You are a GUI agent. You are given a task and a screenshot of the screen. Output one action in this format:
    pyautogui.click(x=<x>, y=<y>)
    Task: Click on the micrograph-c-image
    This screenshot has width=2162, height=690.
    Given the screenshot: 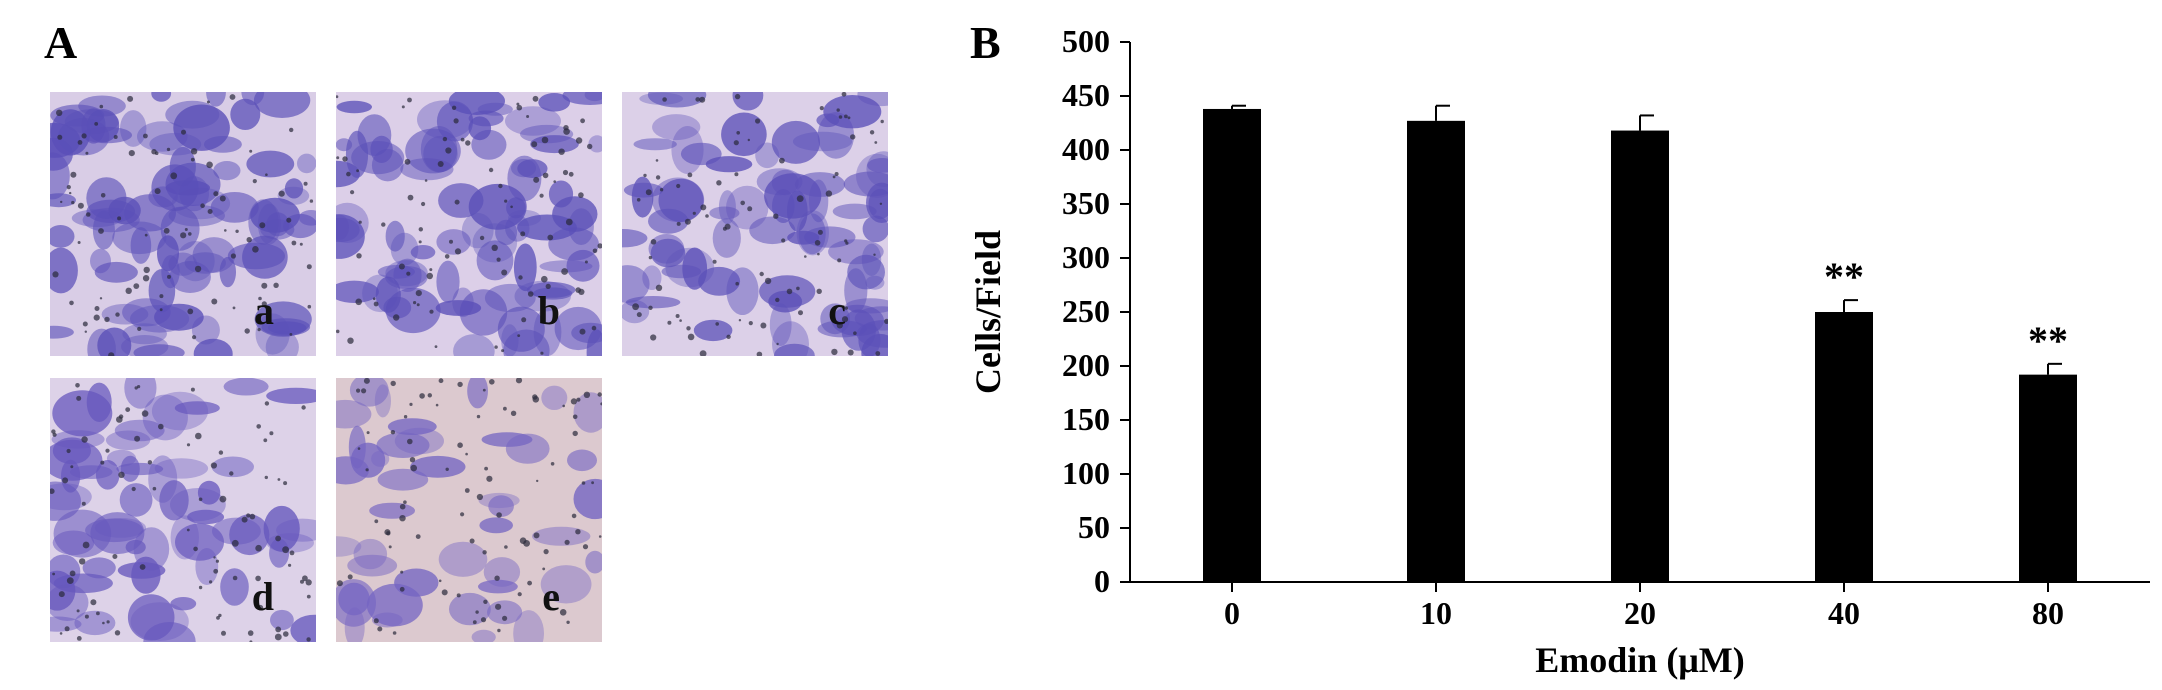 What is the action you would take?
    pyautogui.click(x=755, y=224)
    